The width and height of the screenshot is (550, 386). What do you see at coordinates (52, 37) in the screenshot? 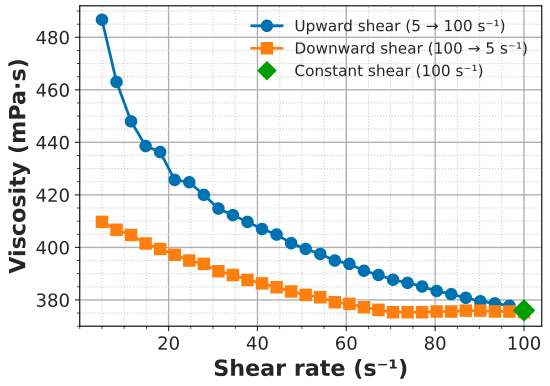
I see `y-tick-label: 480` at bounding box center [52, 37].